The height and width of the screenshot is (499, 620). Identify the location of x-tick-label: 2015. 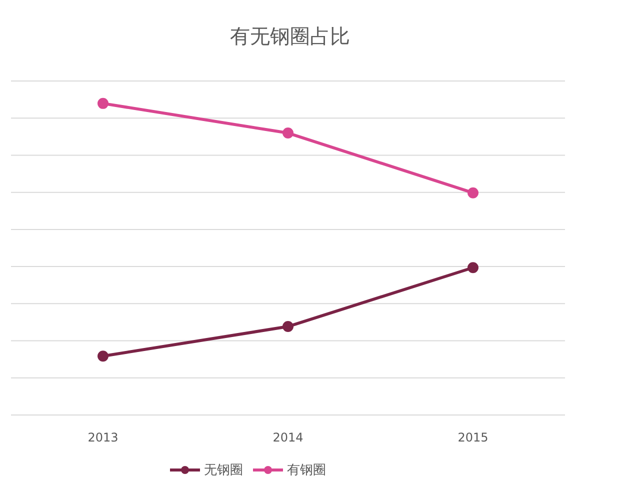
(473, 437).